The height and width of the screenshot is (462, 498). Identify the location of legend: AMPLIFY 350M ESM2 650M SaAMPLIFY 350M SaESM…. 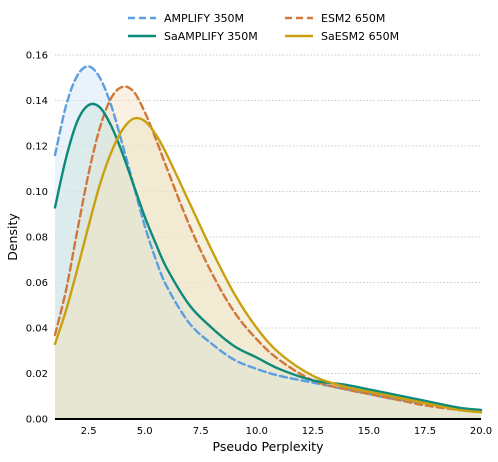
(263, 27).